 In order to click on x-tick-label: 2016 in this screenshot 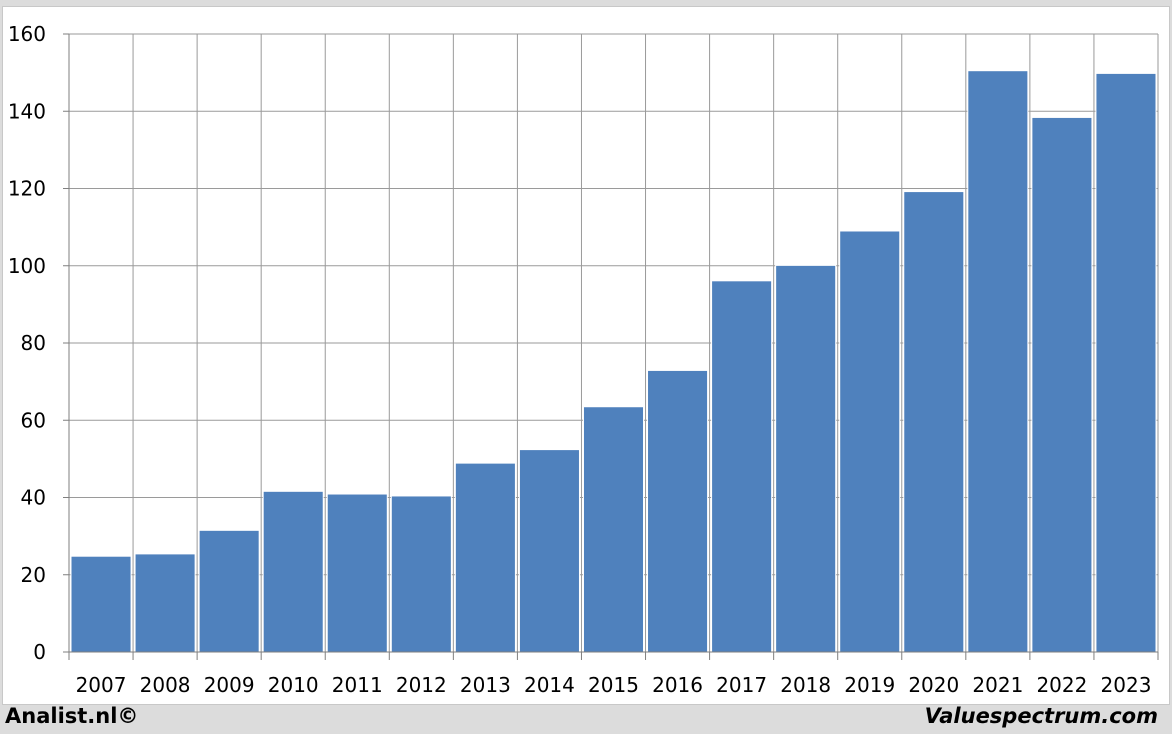, I will do `click(677, 685)`.